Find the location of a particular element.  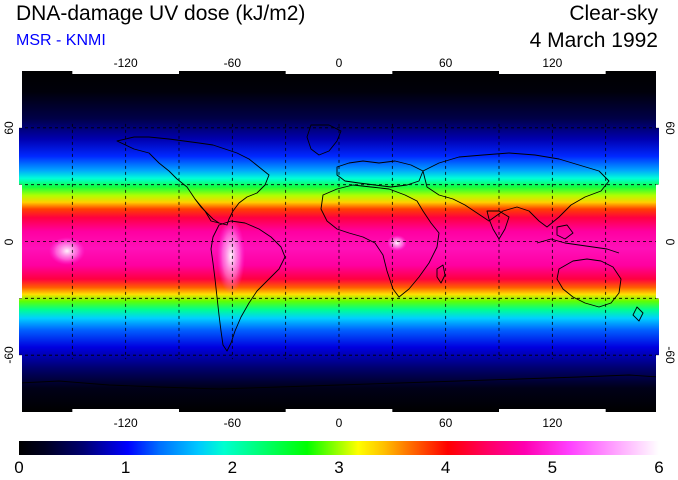

coast-australia is located at coordinates (589, 283).